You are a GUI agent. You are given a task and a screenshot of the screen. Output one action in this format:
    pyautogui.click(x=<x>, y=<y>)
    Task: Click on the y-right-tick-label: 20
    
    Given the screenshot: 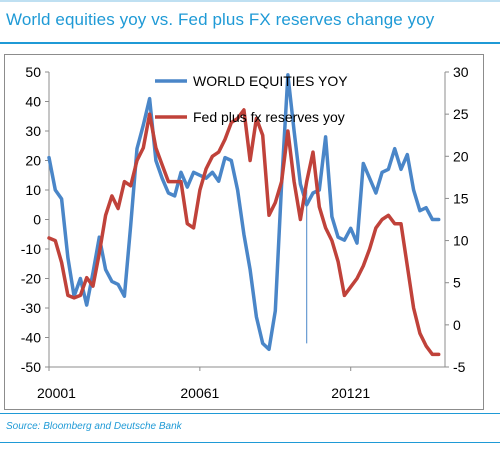 What is the action you would take?
    pyautogui.click(x=461, y=156)
    